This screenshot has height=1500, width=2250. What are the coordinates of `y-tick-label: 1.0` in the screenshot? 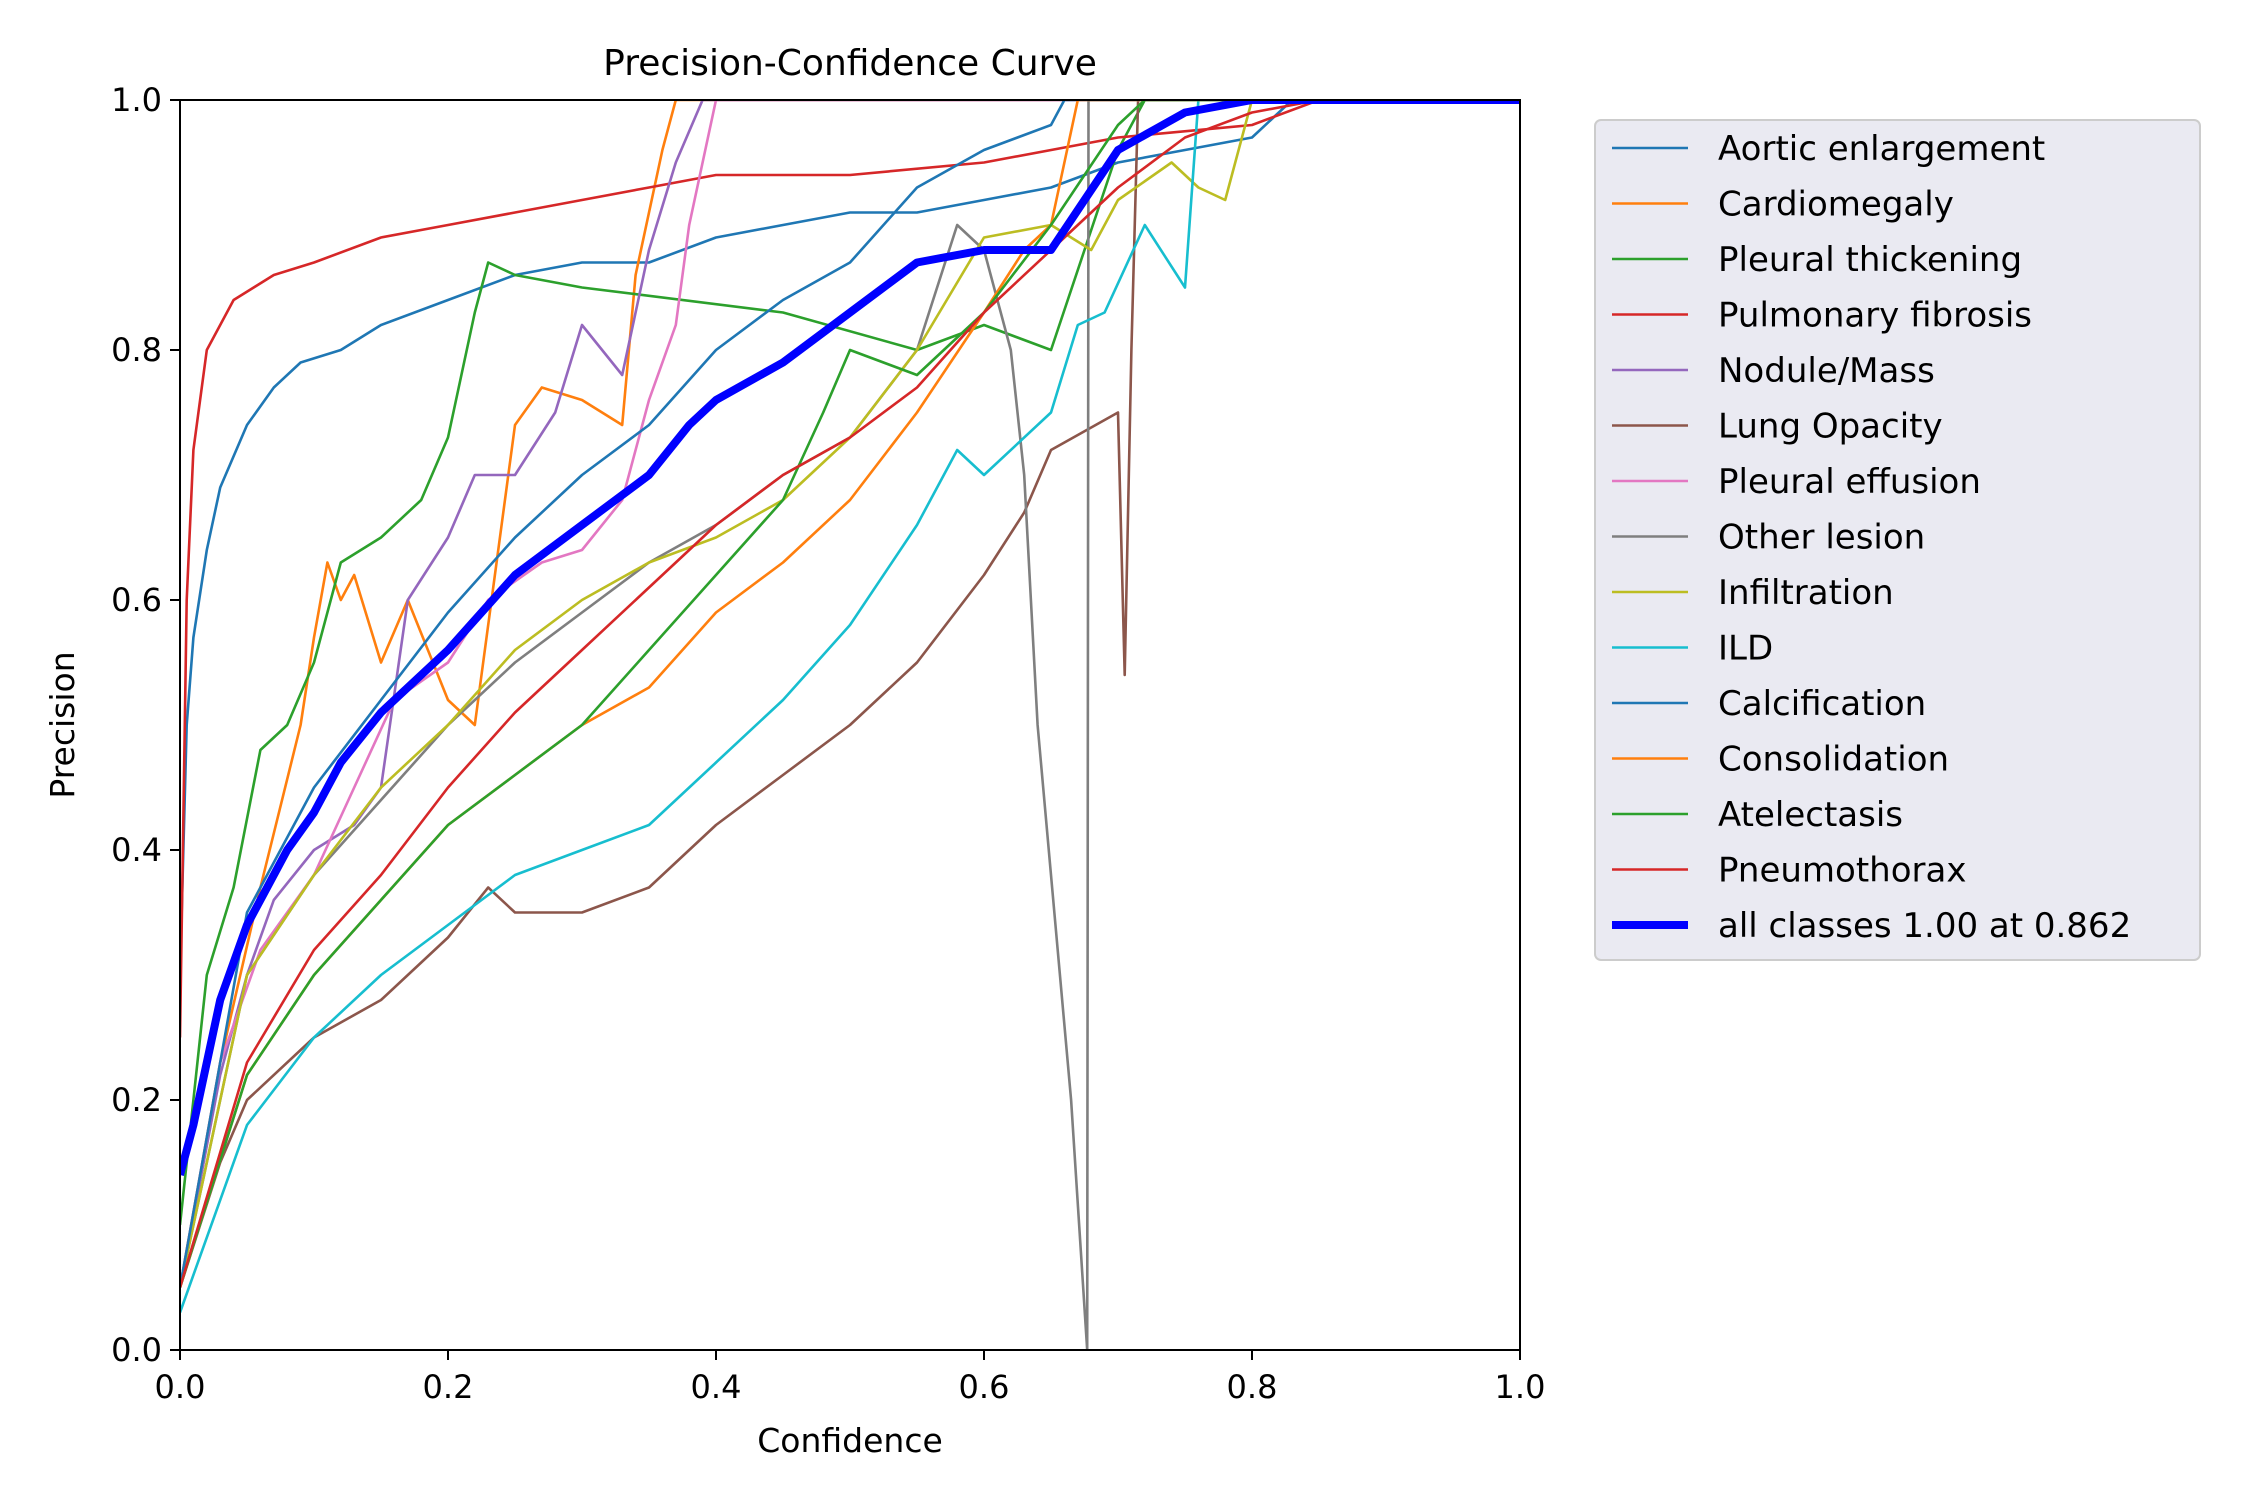 It's located at (136, 100).